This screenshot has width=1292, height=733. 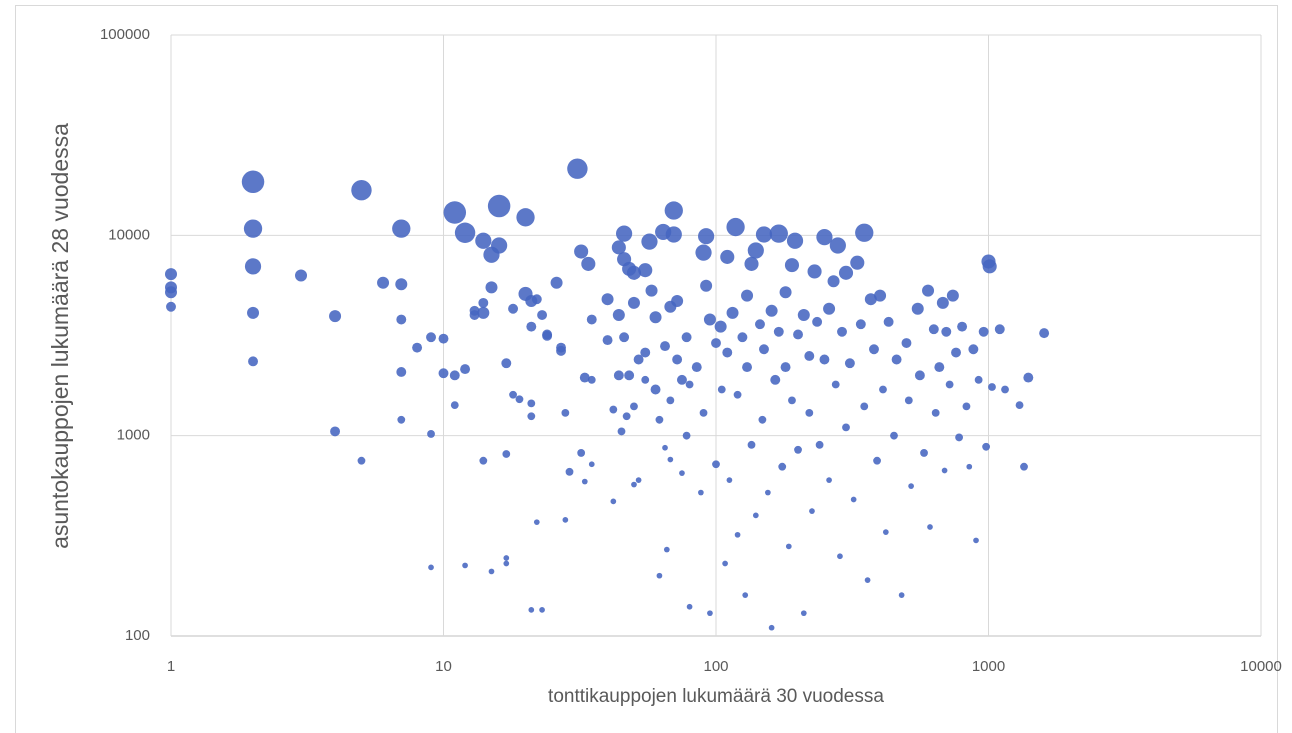 What do you see at coordinates (137, 635) in the screenshot?
I see `y-tick-label: 100` at bounding box center [137, 635].